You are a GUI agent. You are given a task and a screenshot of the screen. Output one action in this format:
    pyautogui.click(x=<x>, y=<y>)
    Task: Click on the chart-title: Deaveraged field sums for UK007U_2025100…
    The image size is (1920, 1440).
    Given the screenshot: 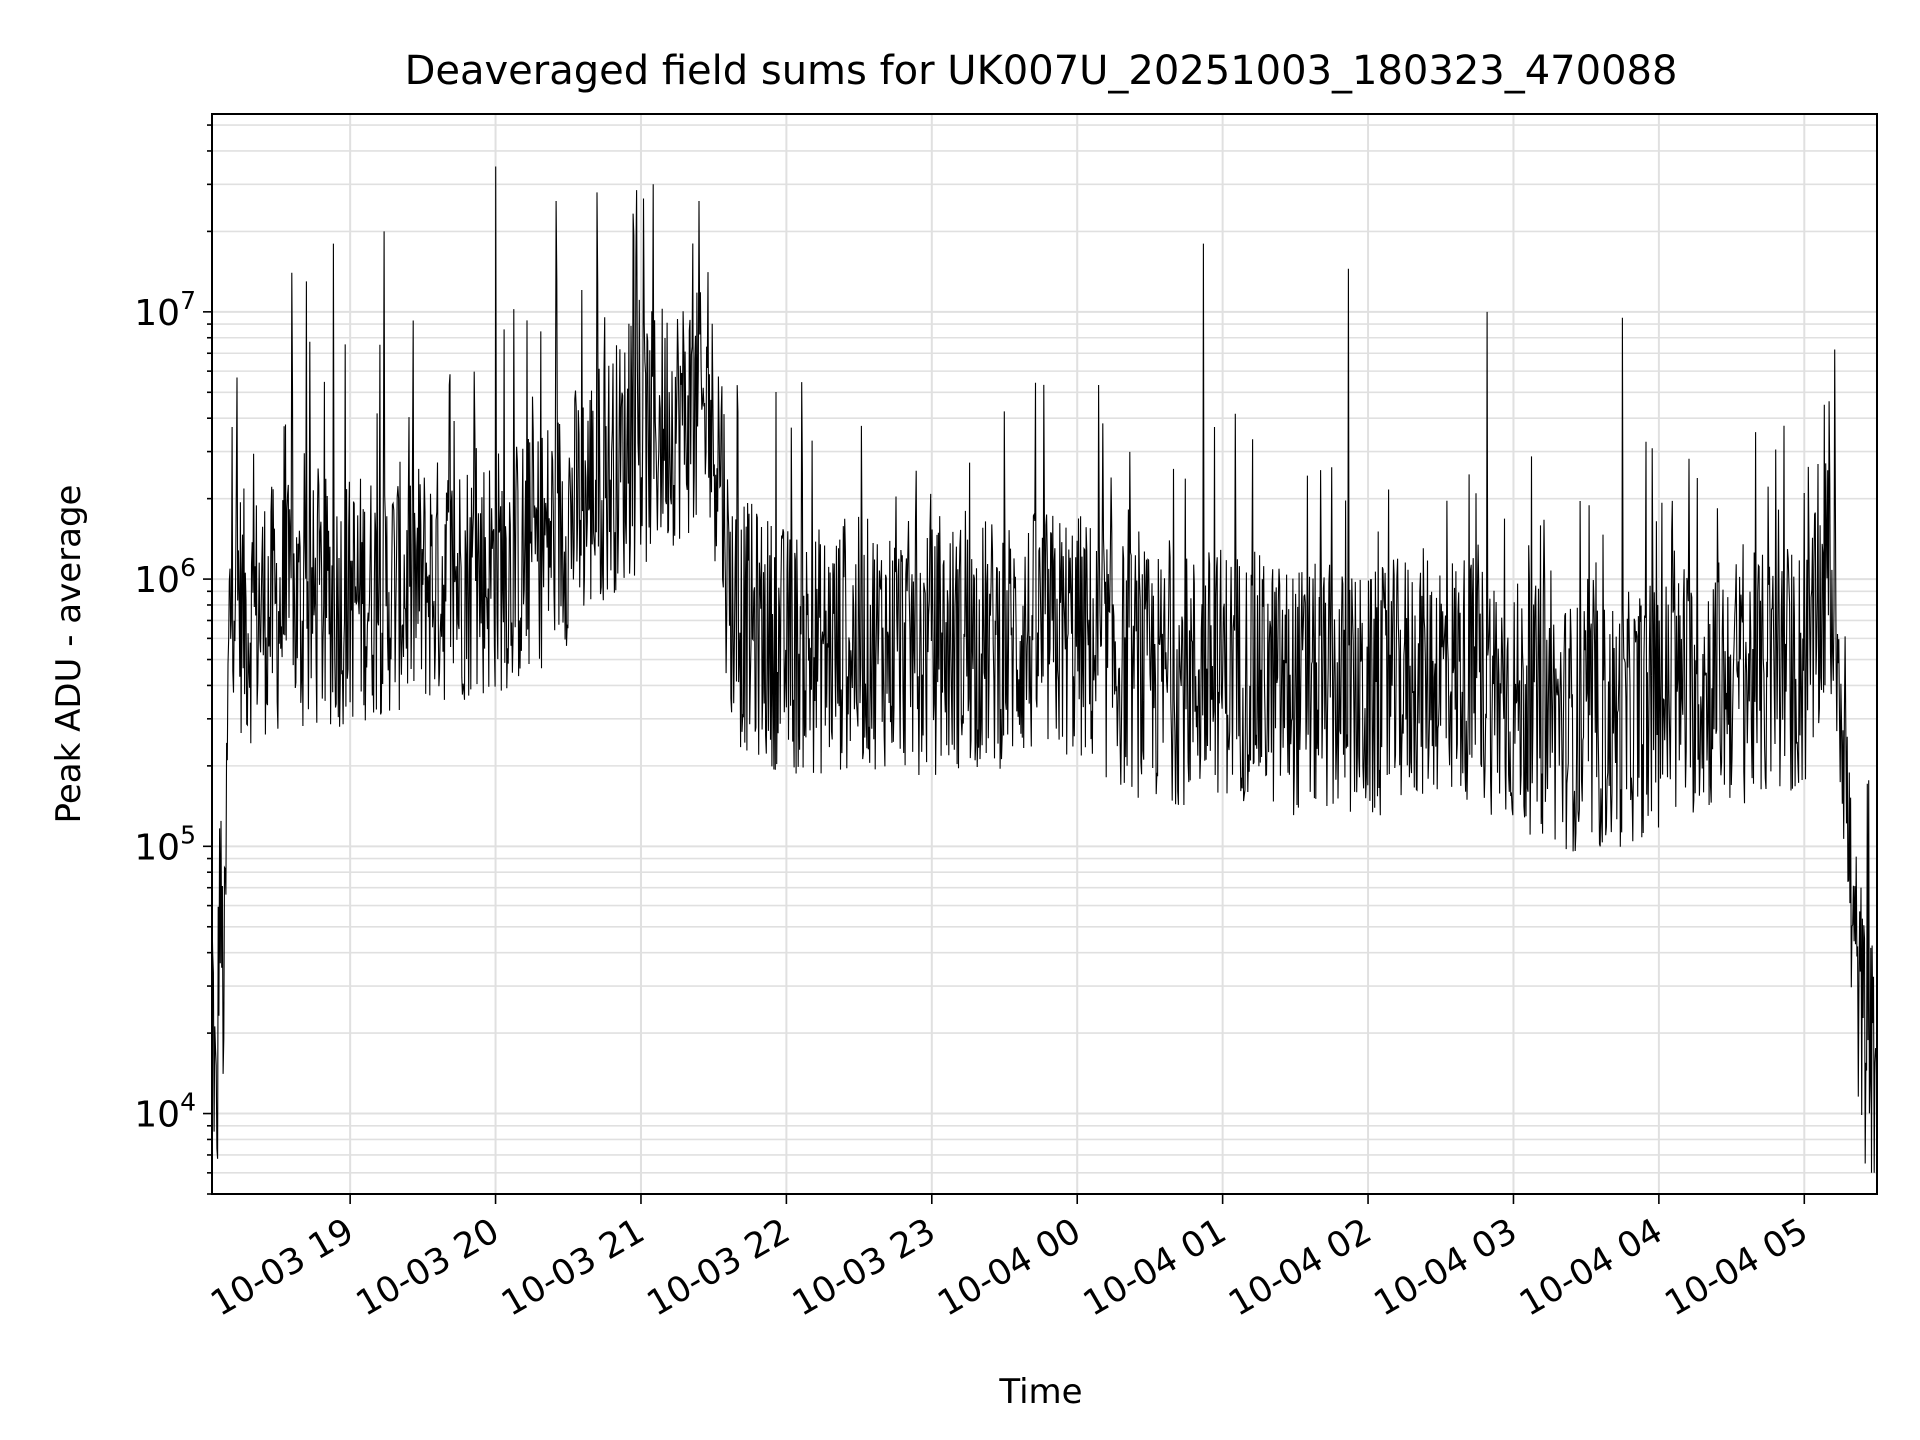 What is the action you would take?
    pyautogui.click(x=1041, y=71)
    